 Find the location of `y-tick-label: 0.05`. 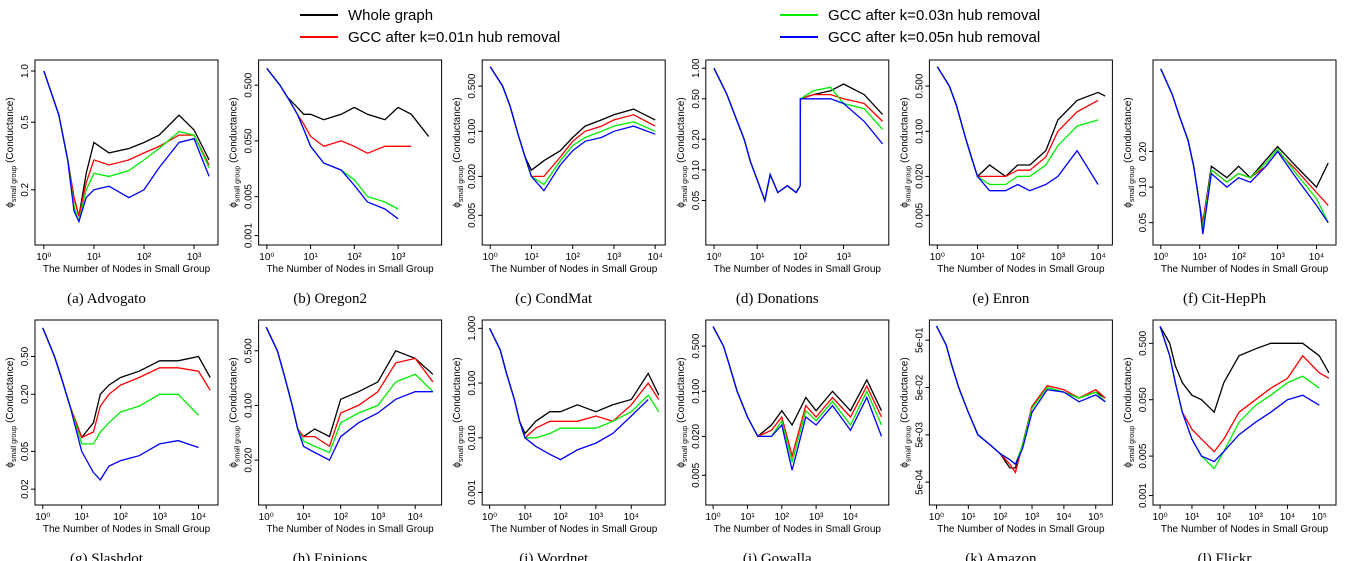

y-tick-label: 0.05 is located at coordinates (696, 200).